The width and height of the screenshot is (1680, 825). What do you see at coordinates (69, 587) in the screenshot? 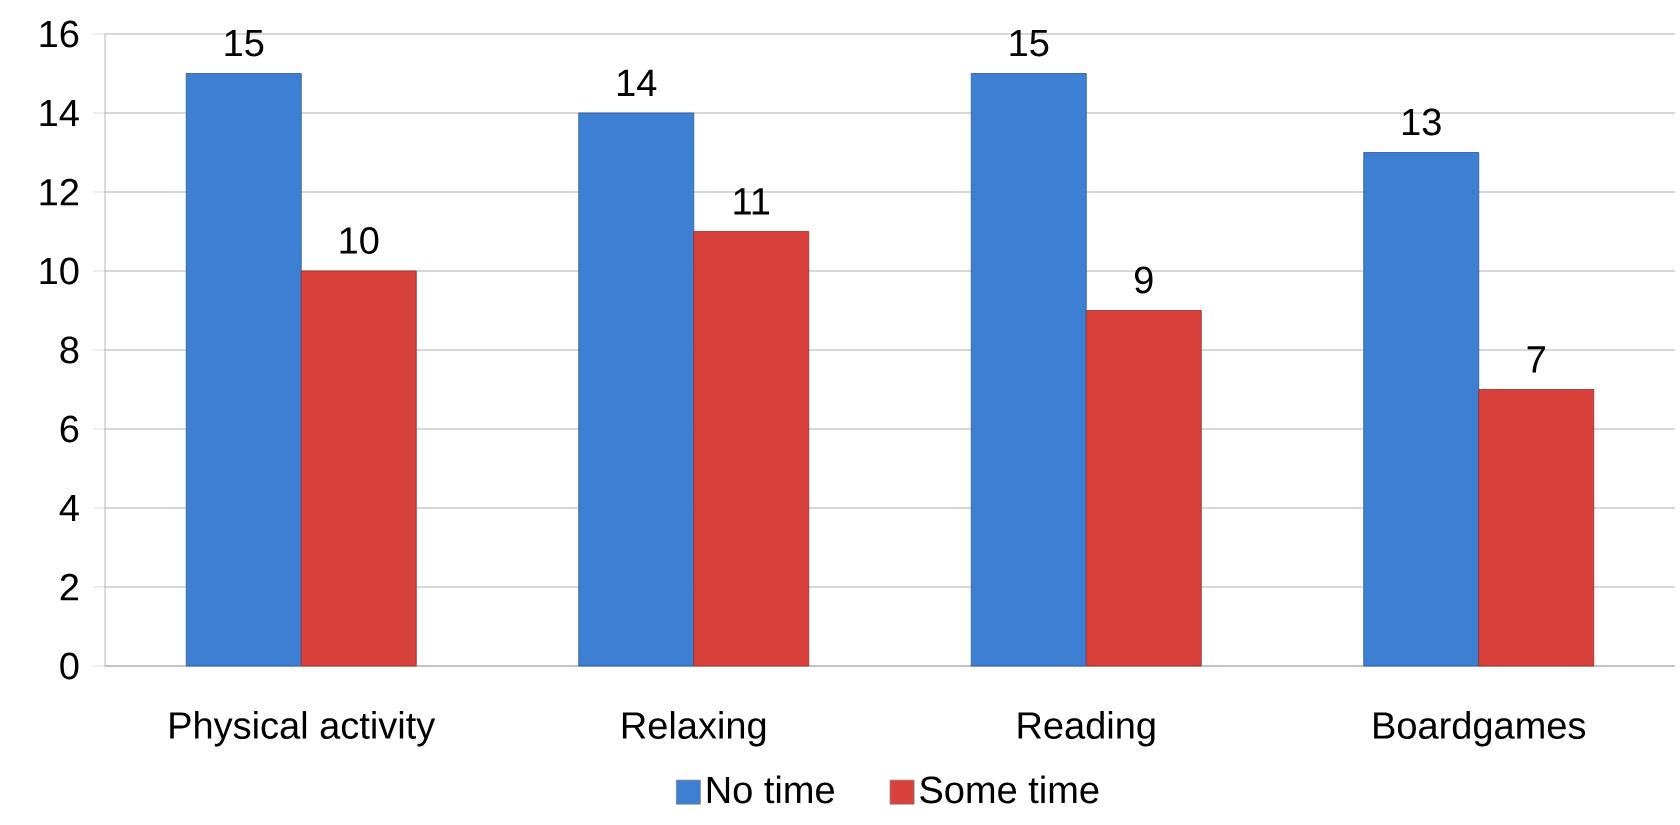
I see `y-tick-label: 2` at bounding box center [69, 587].